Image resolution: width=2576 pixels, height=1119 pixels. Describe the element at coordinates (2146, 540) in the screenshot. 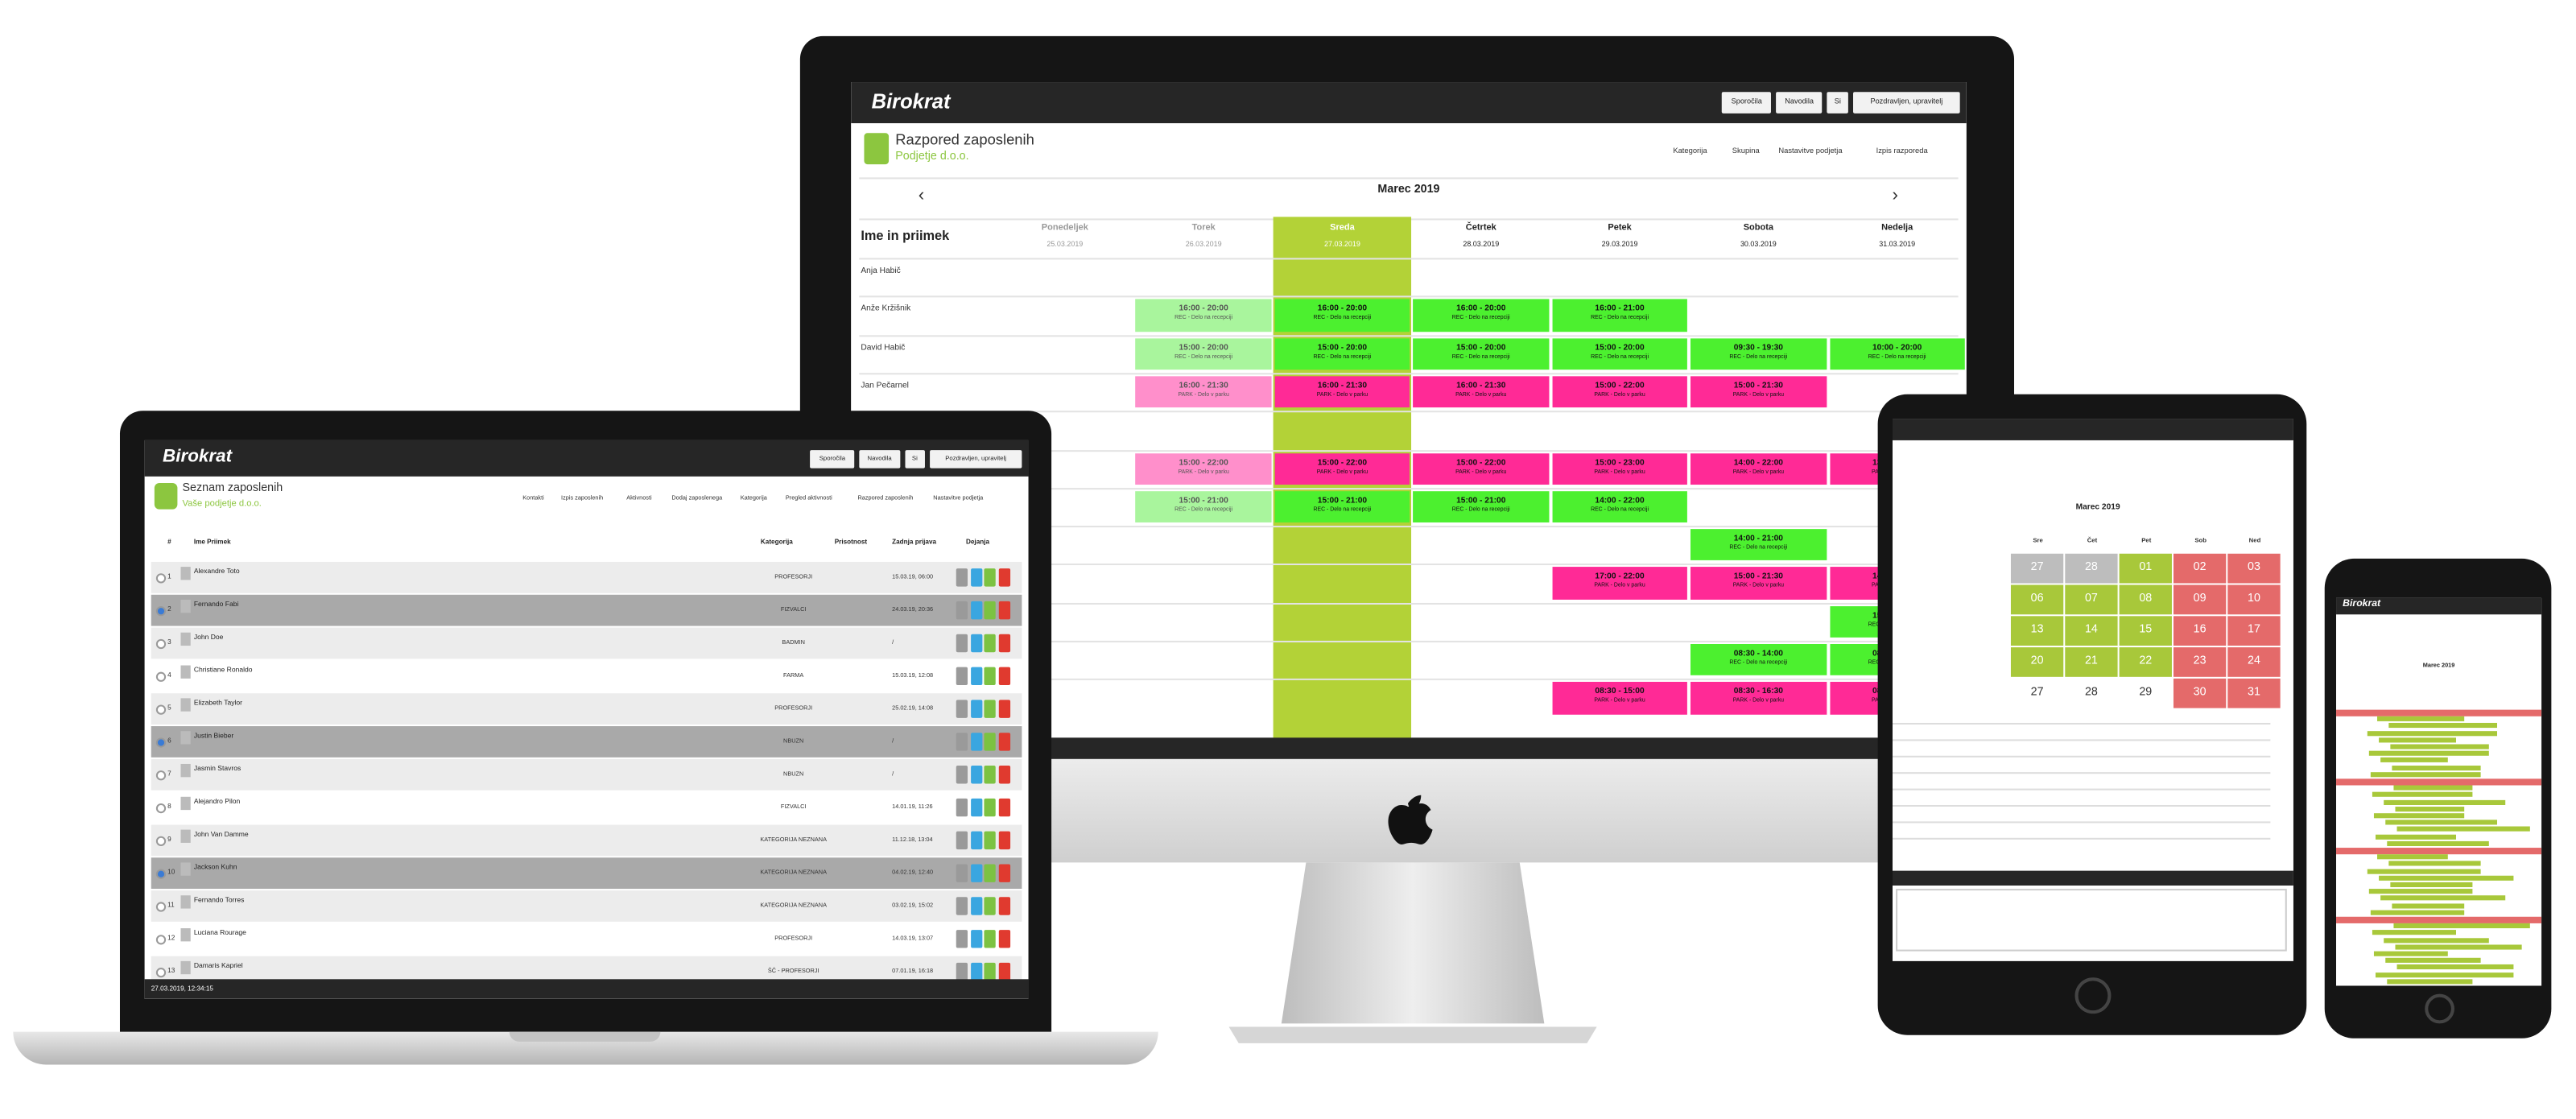

I see `weekday: Pet` at that location.